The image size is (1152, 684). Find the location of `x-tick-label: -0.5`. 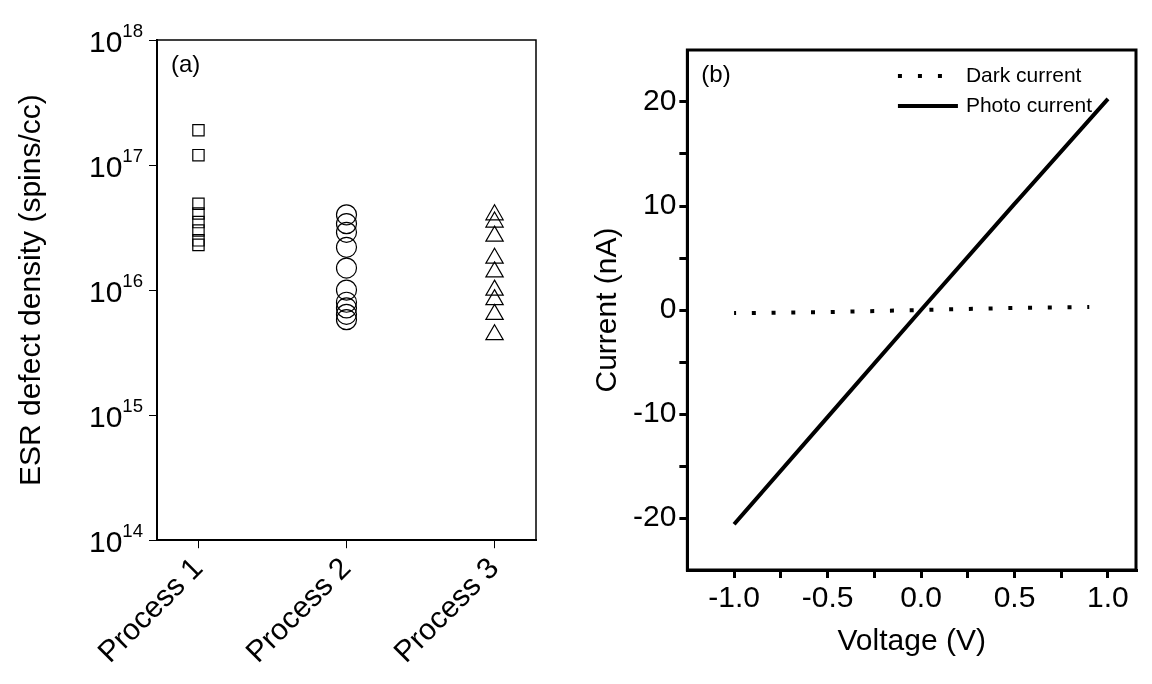

x-tick-label: -0.5 is located at coordinates (827, 597).